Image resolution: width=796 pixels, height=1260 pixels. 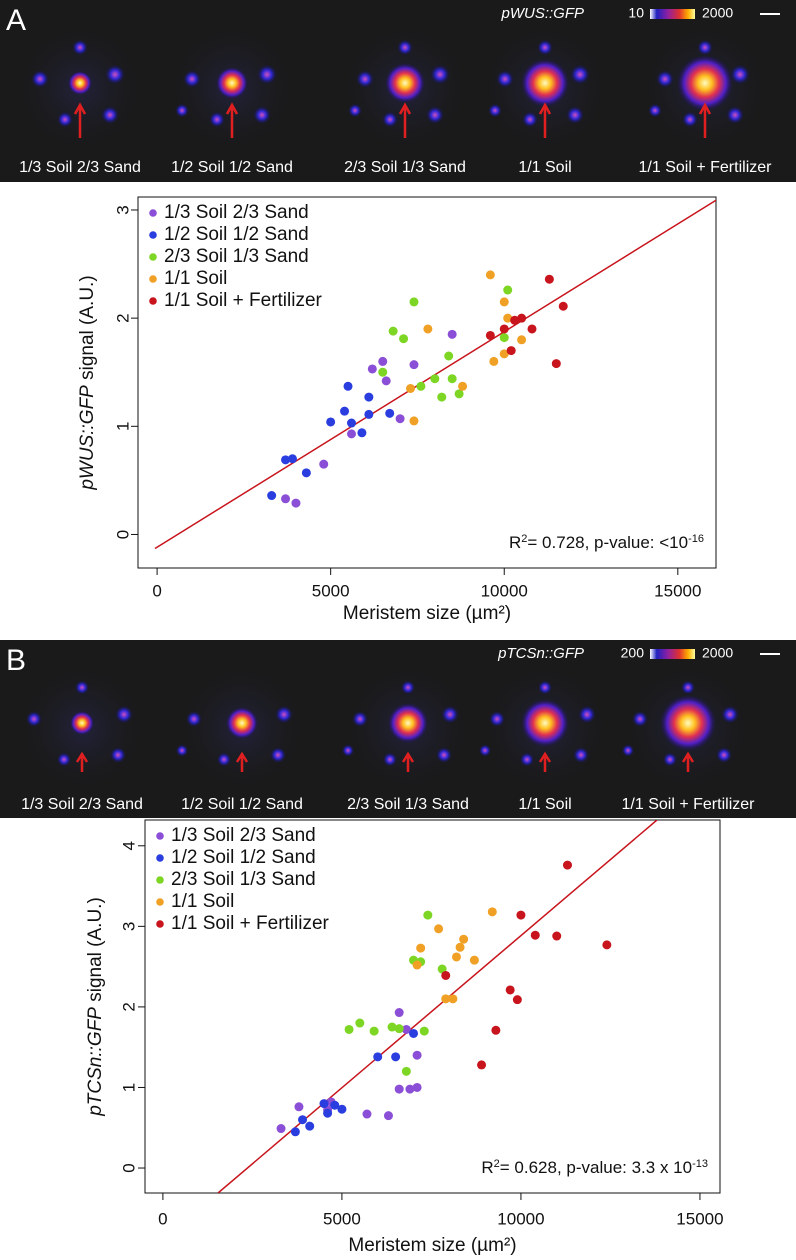 I want to click on x-tick-label: 0, so click(x=156, y=590).